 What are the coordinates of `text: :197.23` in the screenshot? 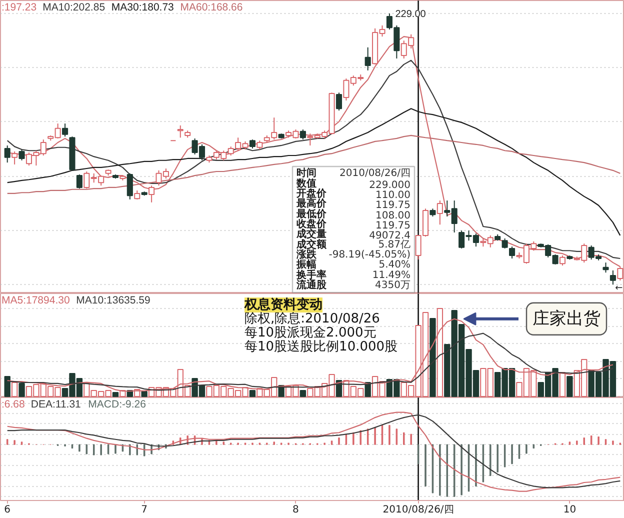 It's located at (19, 8).